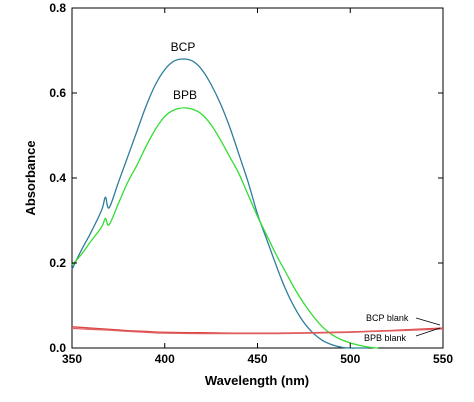 The height and width of the screenshot is (402, 474). Describe the element at coordinates (30, 177) in the screenshot. I see `y-axis-title: Absorbance` at that location.